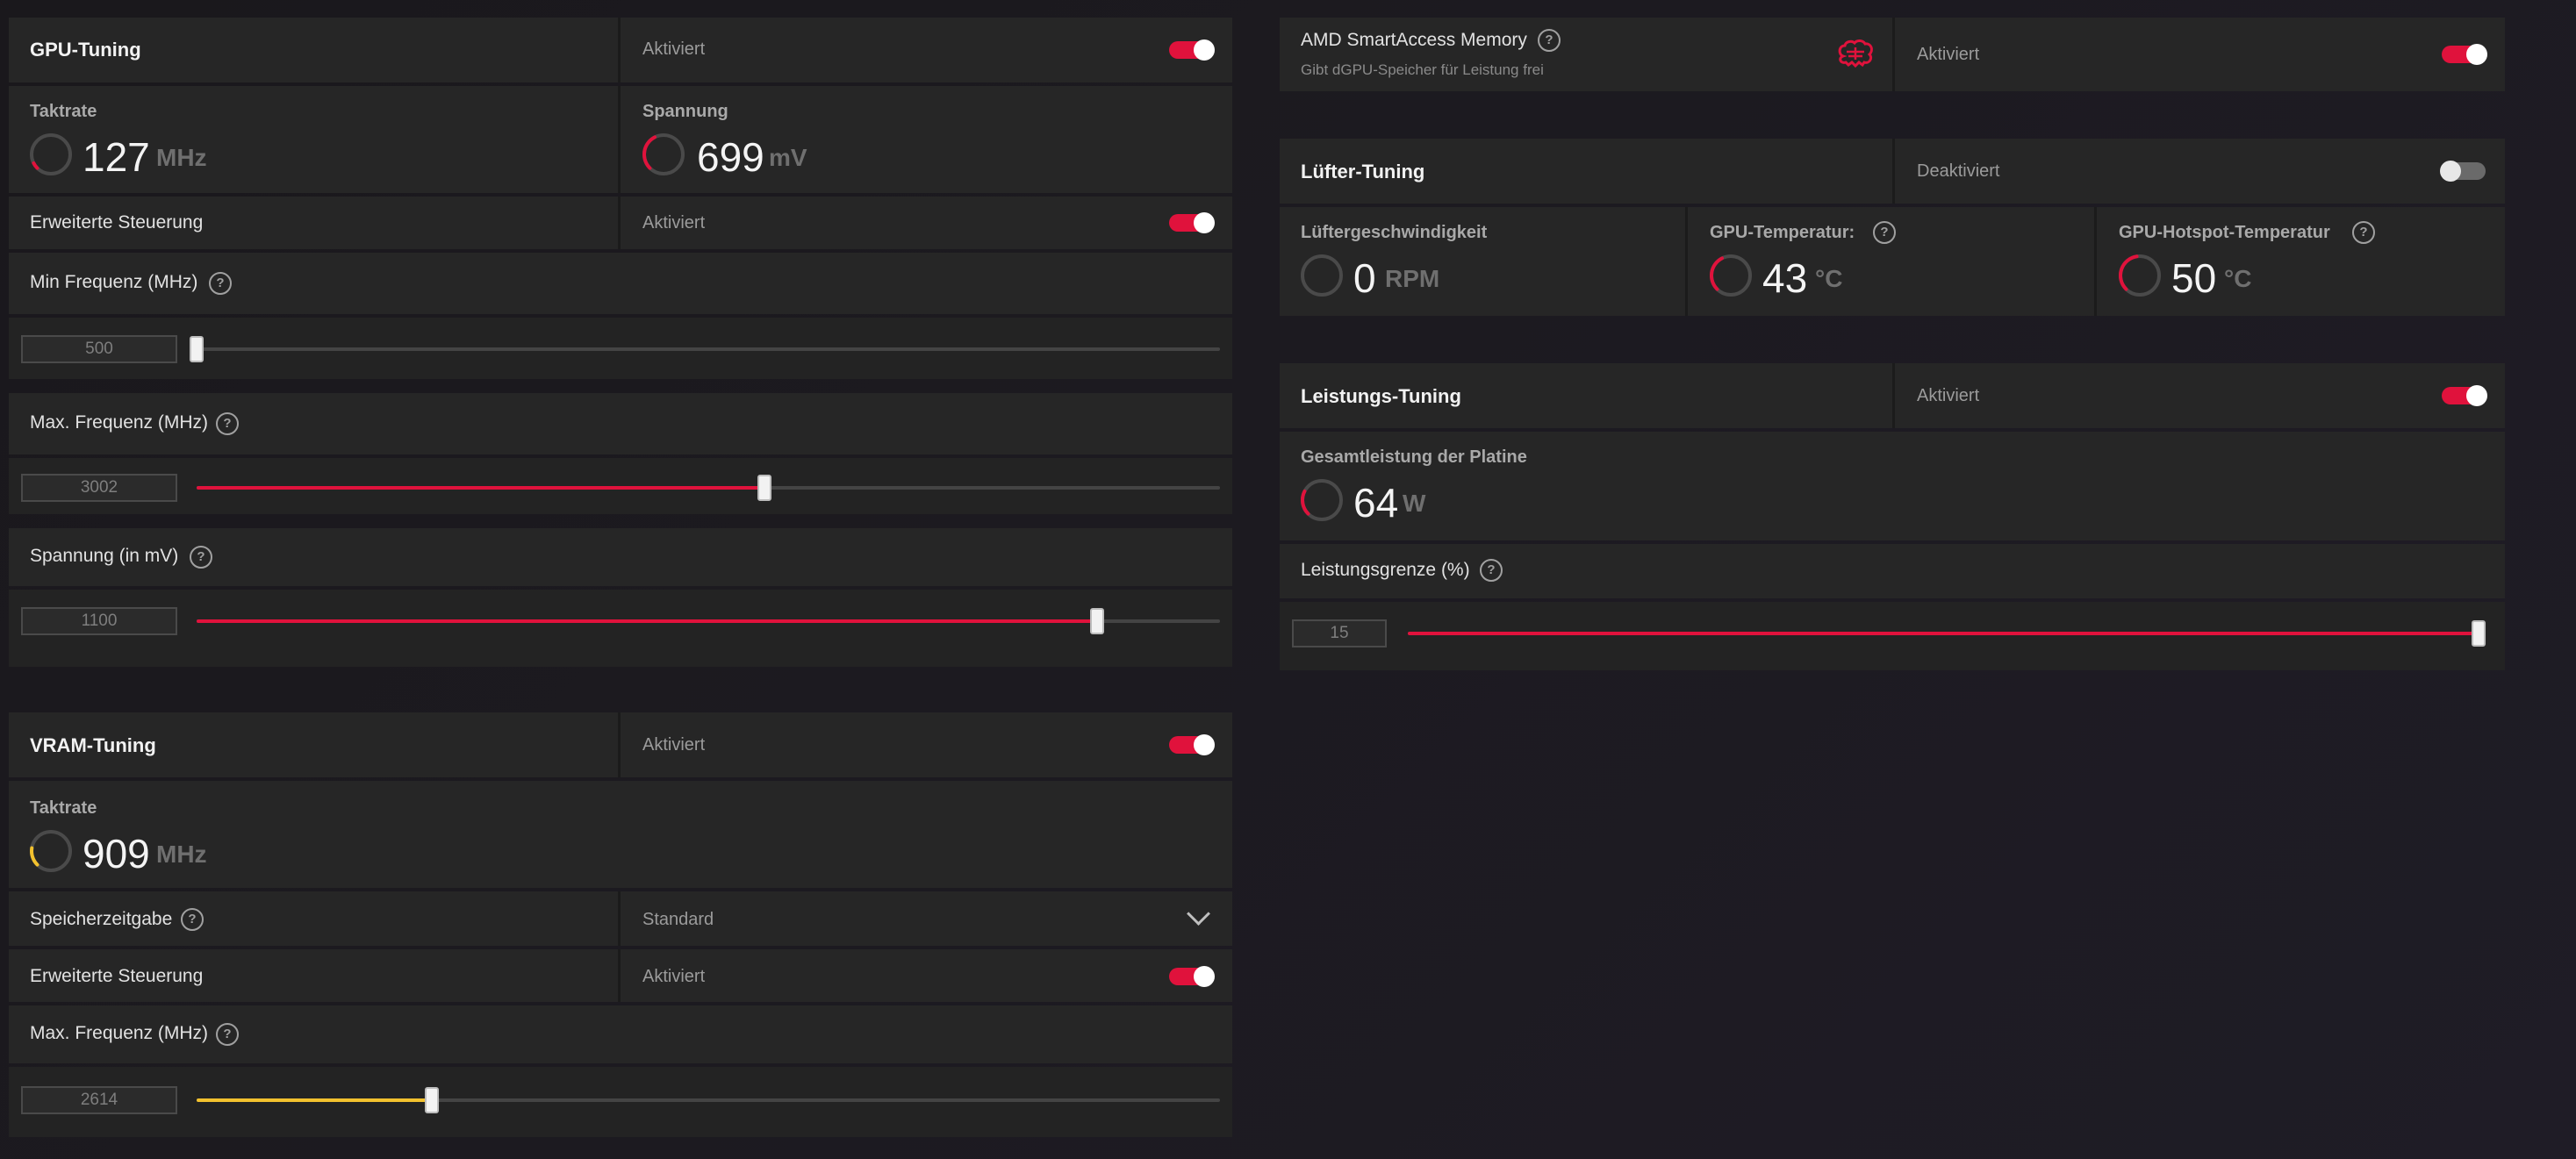 The width and height of the screenshot is (2576, 1159). Describe the element at coordinates (201, 557) in the screenshot. I see `voltage-limit-help-icon: ?` at that location.